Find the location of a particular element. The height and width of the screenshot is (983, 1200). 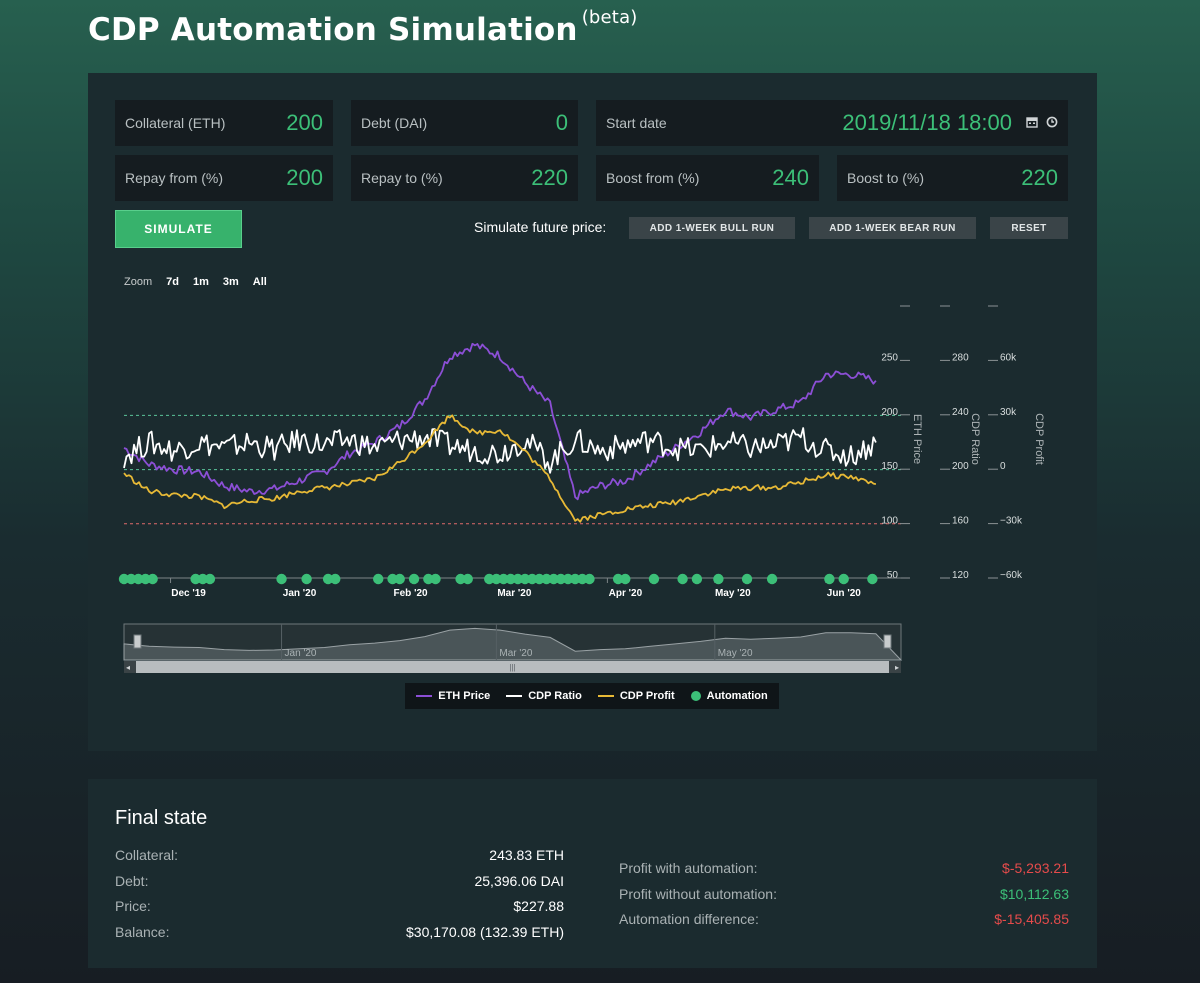

boost-to-input: 220 is located at coordinates (1039, 177).